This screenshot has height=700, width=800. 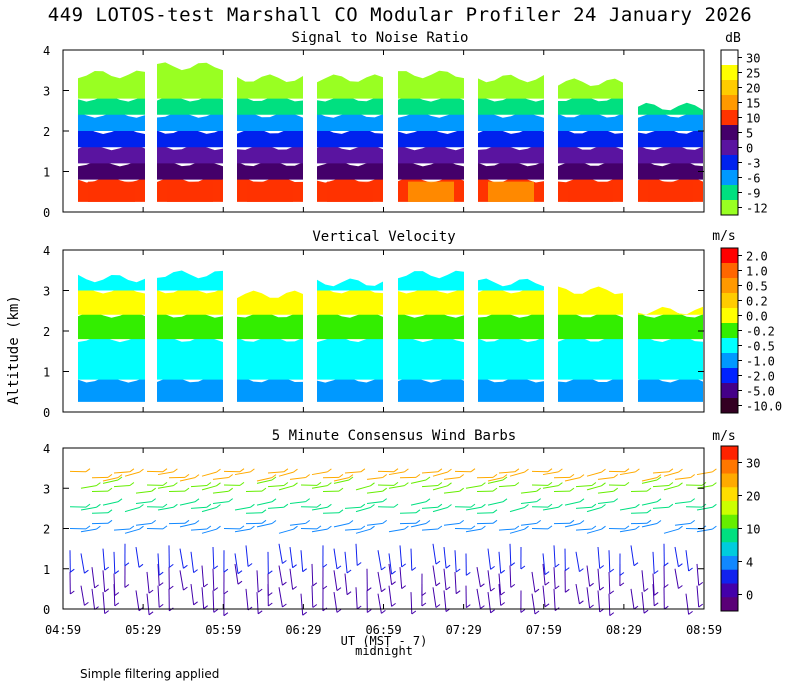 What do you see at coordinates (46, 610) in the screenshot?
I see `y-tick-label: 0` at bounding box center [46, 610].